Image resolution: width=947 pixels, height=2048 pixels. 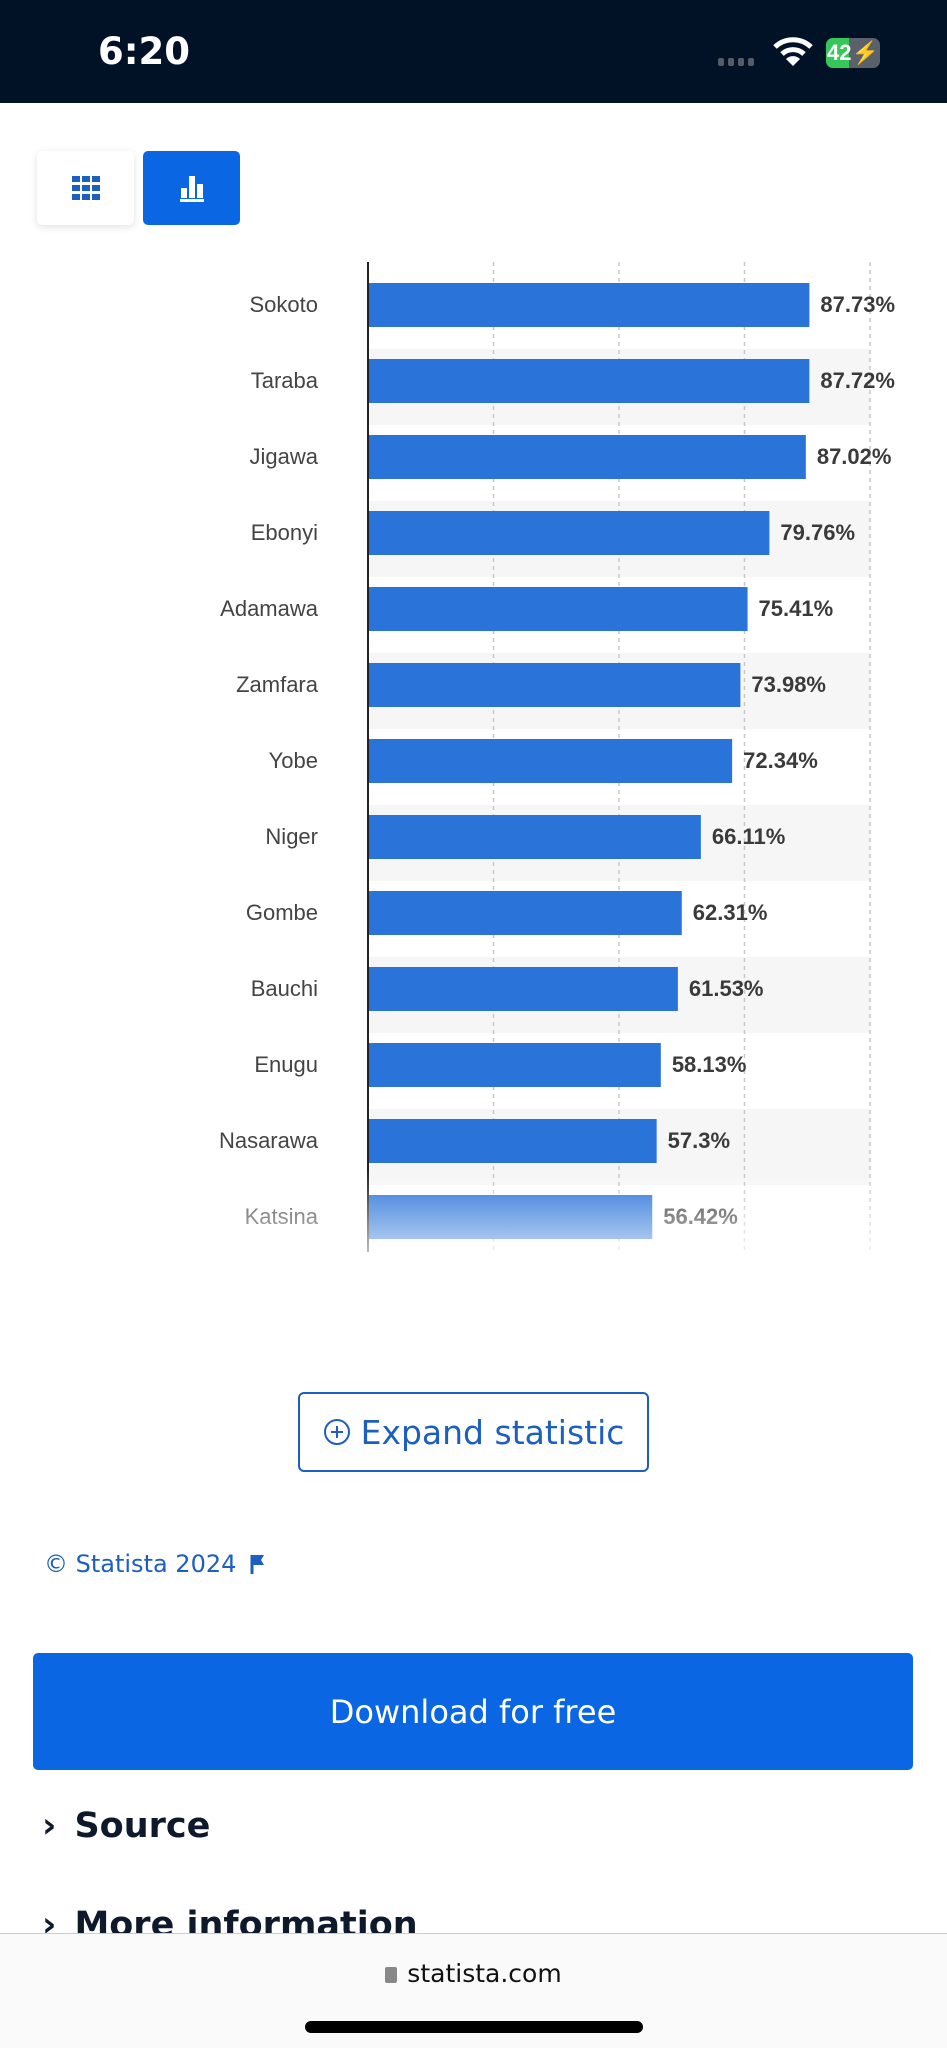 What do you see at coordinates (780, 760) in the screenshot?
I see `value-label: 72.34%` at bounding box center [780, 760].